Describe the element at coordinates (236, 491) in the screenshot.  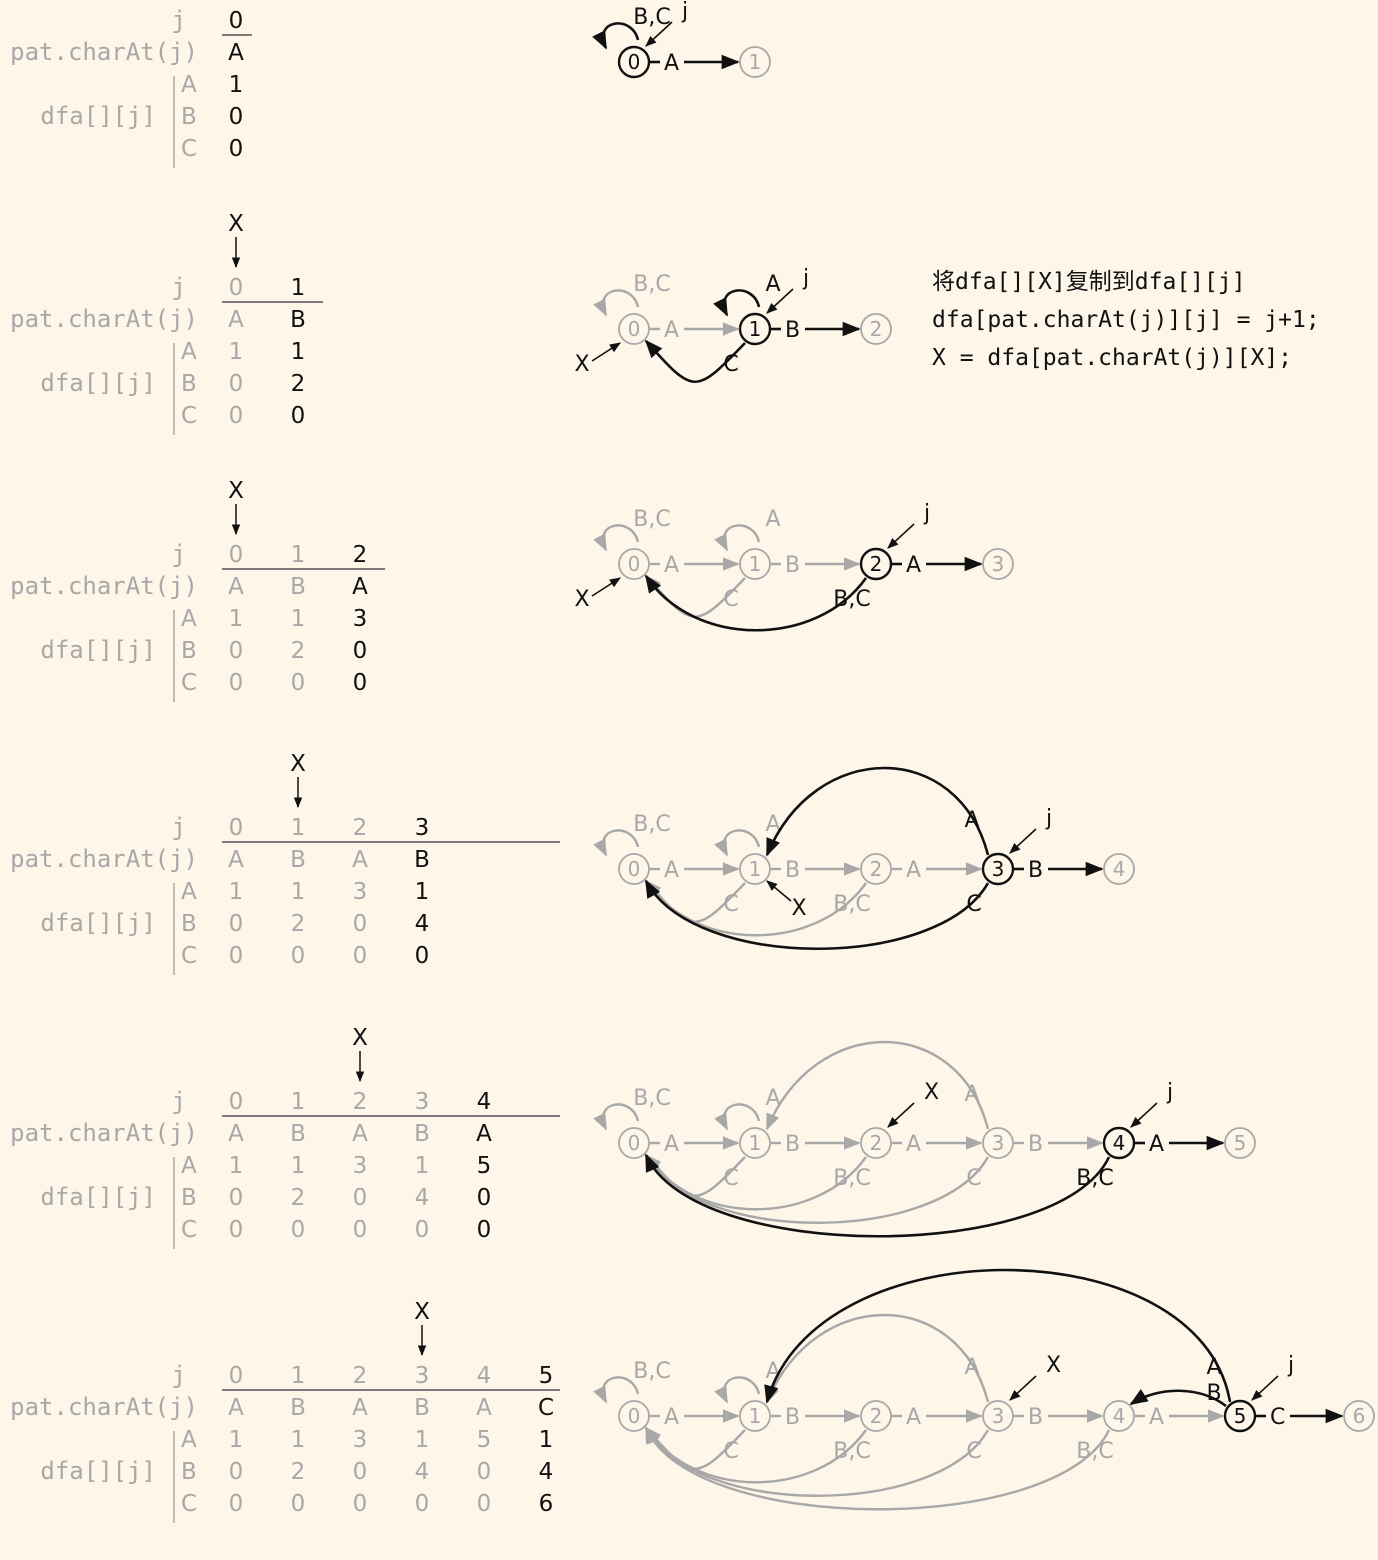
I see `x-pointer-label: X` at that location.